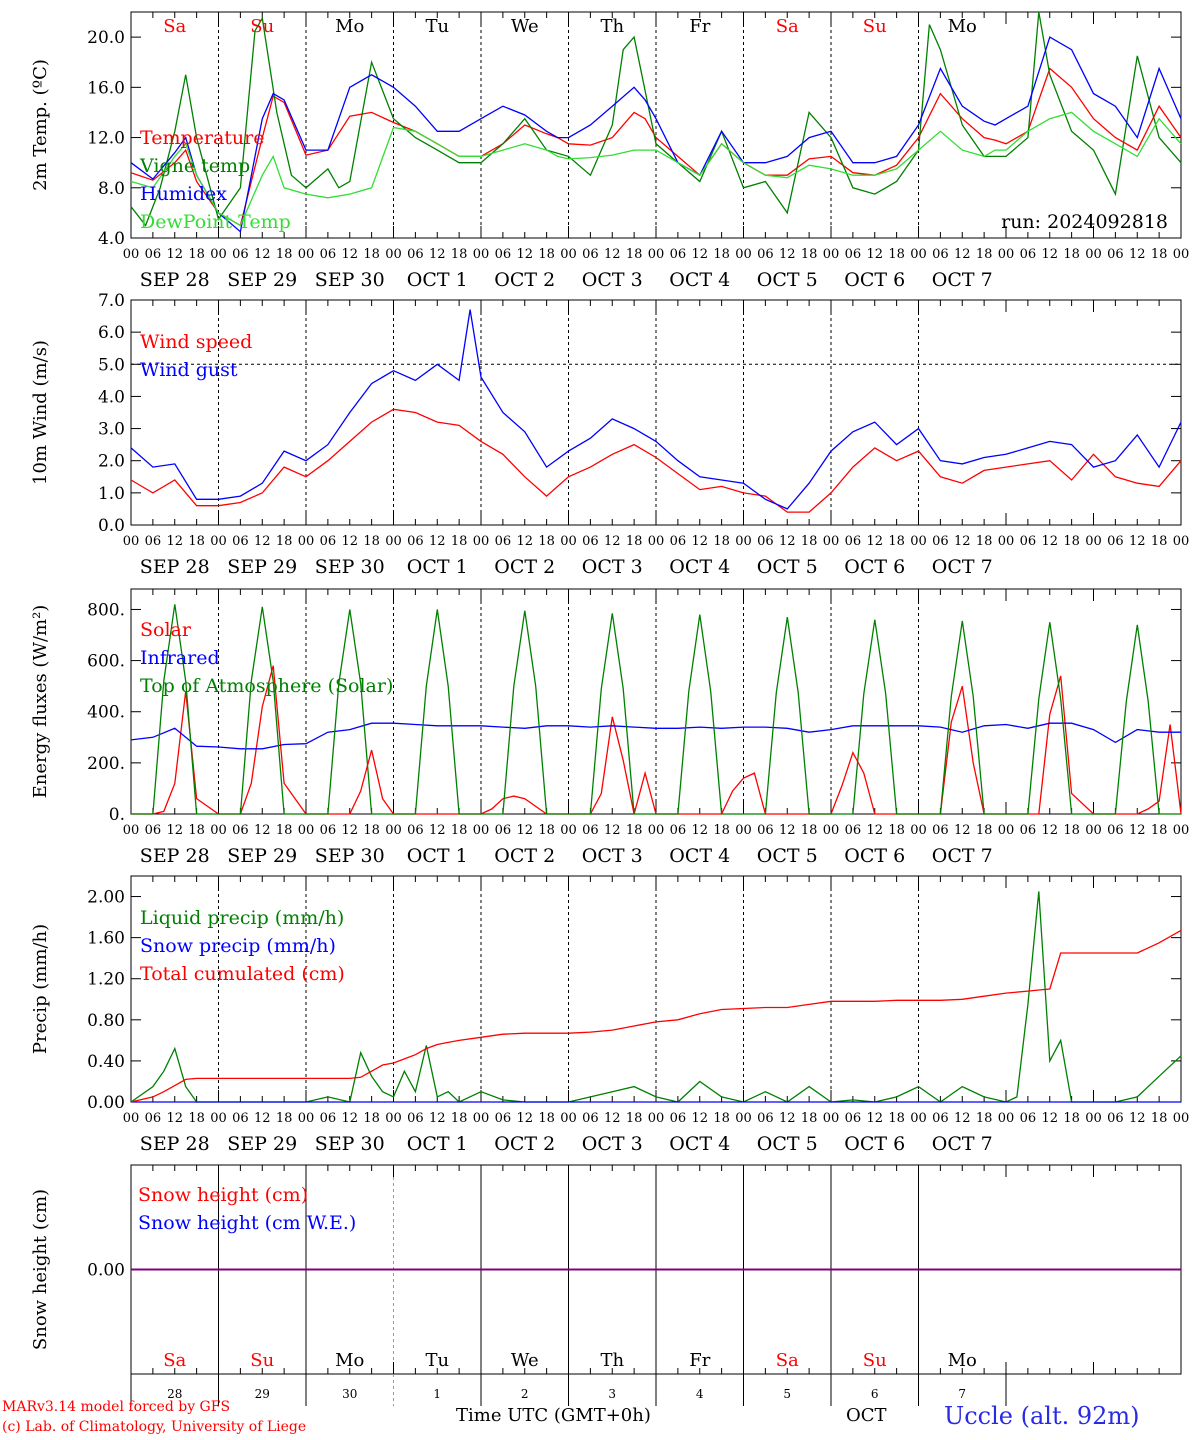 Image resolution: width=1194 pixels, height=1440 pixels. Describe the element at coordinates (1084, 222) in the screenshot. I see `run-label: run: 2024092818` at that location.